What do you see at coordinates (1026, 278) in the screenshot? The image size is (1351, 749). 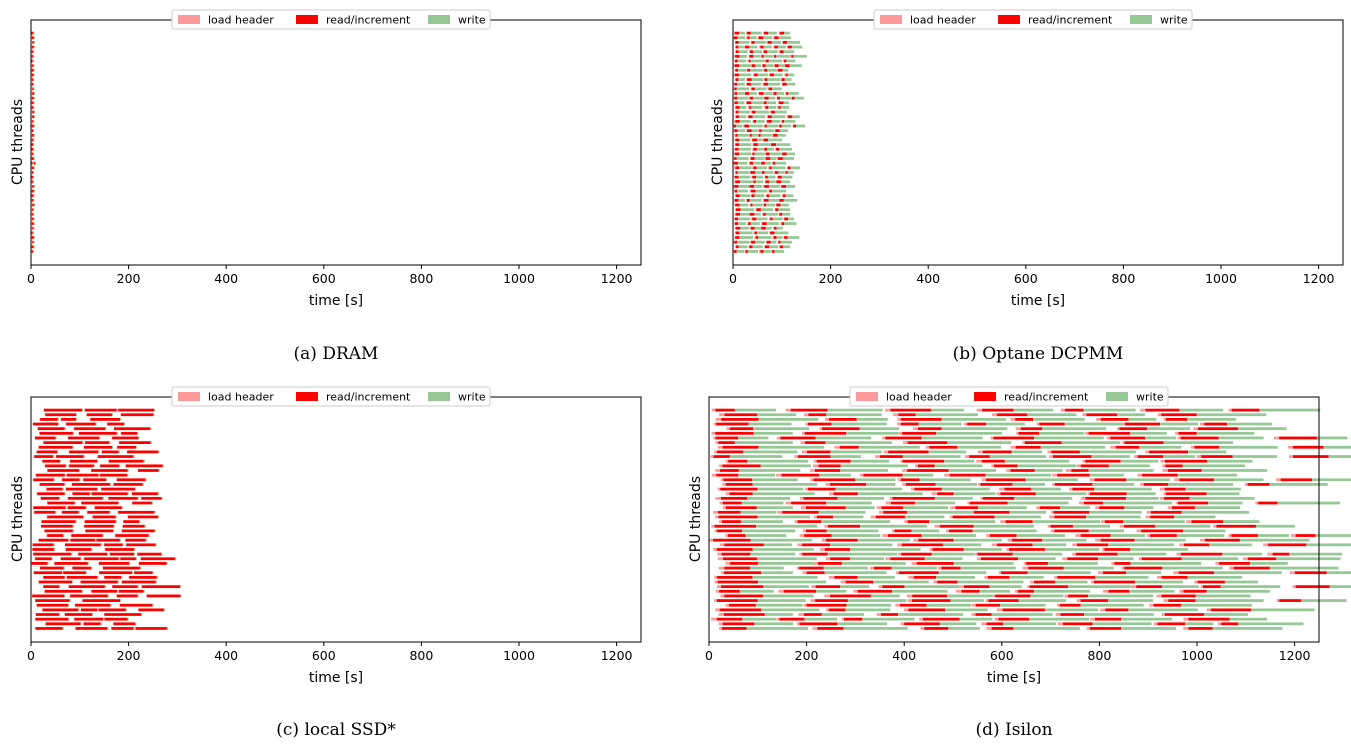 I see `x-tick-label: 600` at bounding box center [1026, 278].